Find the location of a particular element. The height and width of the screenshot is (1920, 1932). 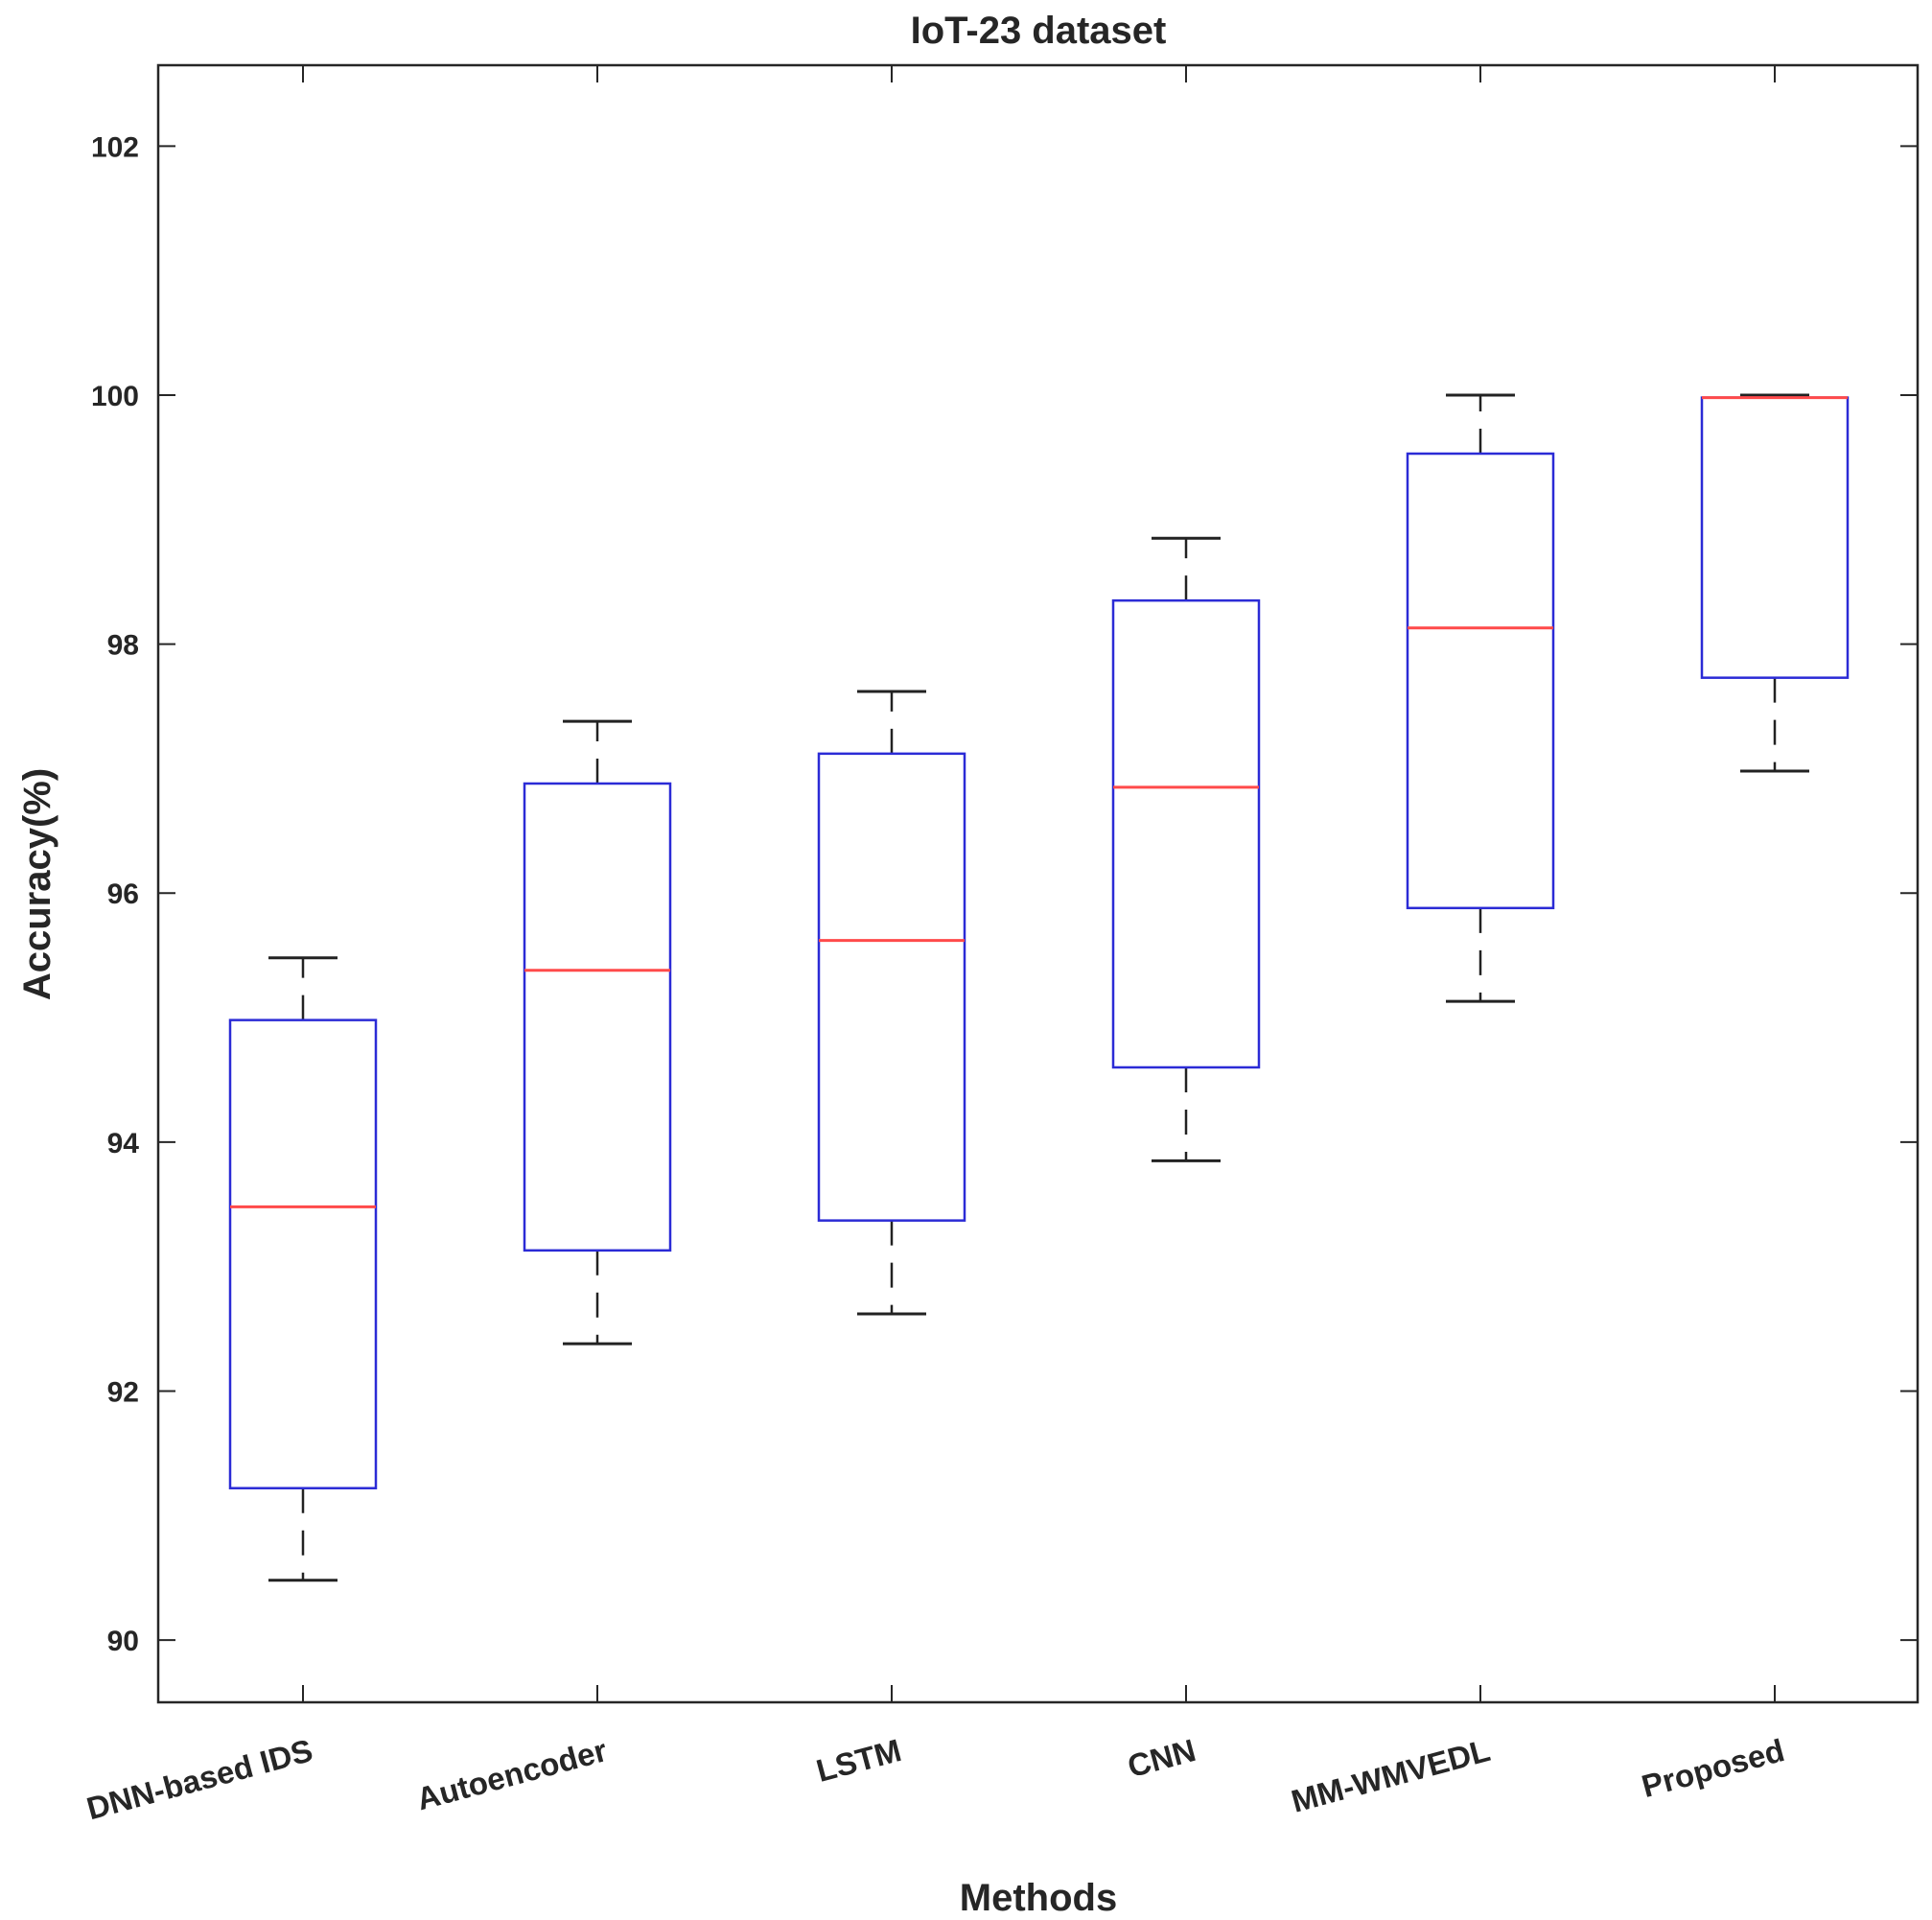

x-tick-label-3: CNN is located at coordinates (1161, 1758).